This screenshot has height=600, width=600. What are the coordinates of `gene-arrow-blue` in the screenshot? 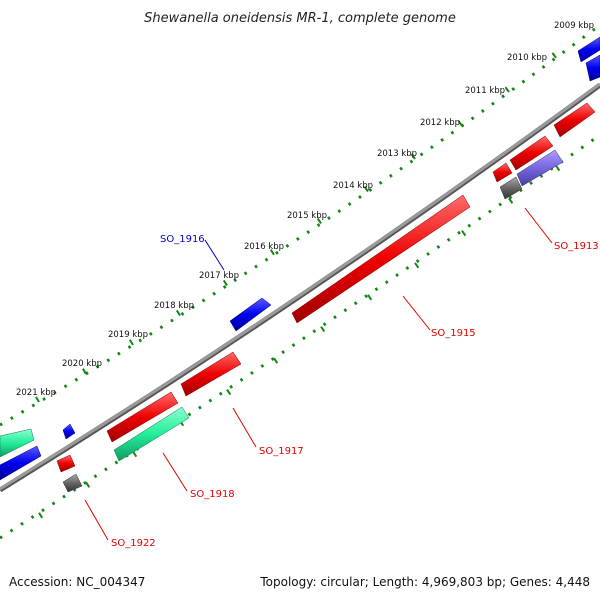 It's located at (588, 49).